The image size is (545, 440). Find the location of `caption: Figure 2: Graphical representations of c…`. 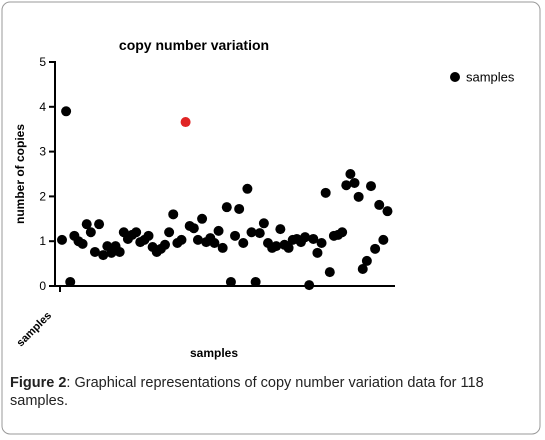

caption: Figure 2: Graphical representations of c… is located at coordinates (270, 392).